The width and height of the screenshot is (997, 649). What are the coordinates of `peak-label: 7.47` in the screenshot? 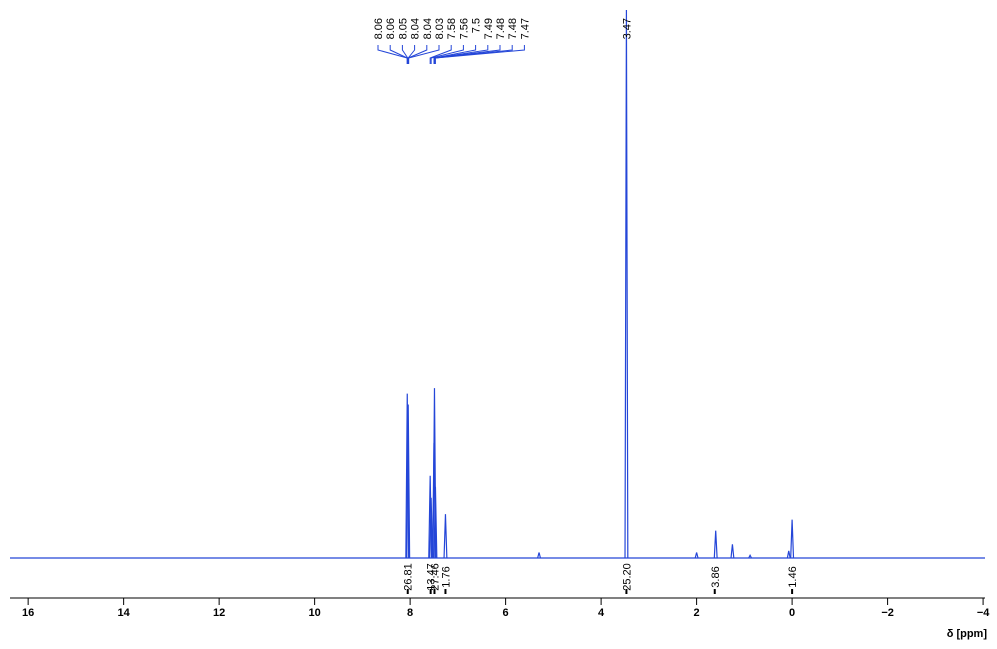 It's located at (525, 28).